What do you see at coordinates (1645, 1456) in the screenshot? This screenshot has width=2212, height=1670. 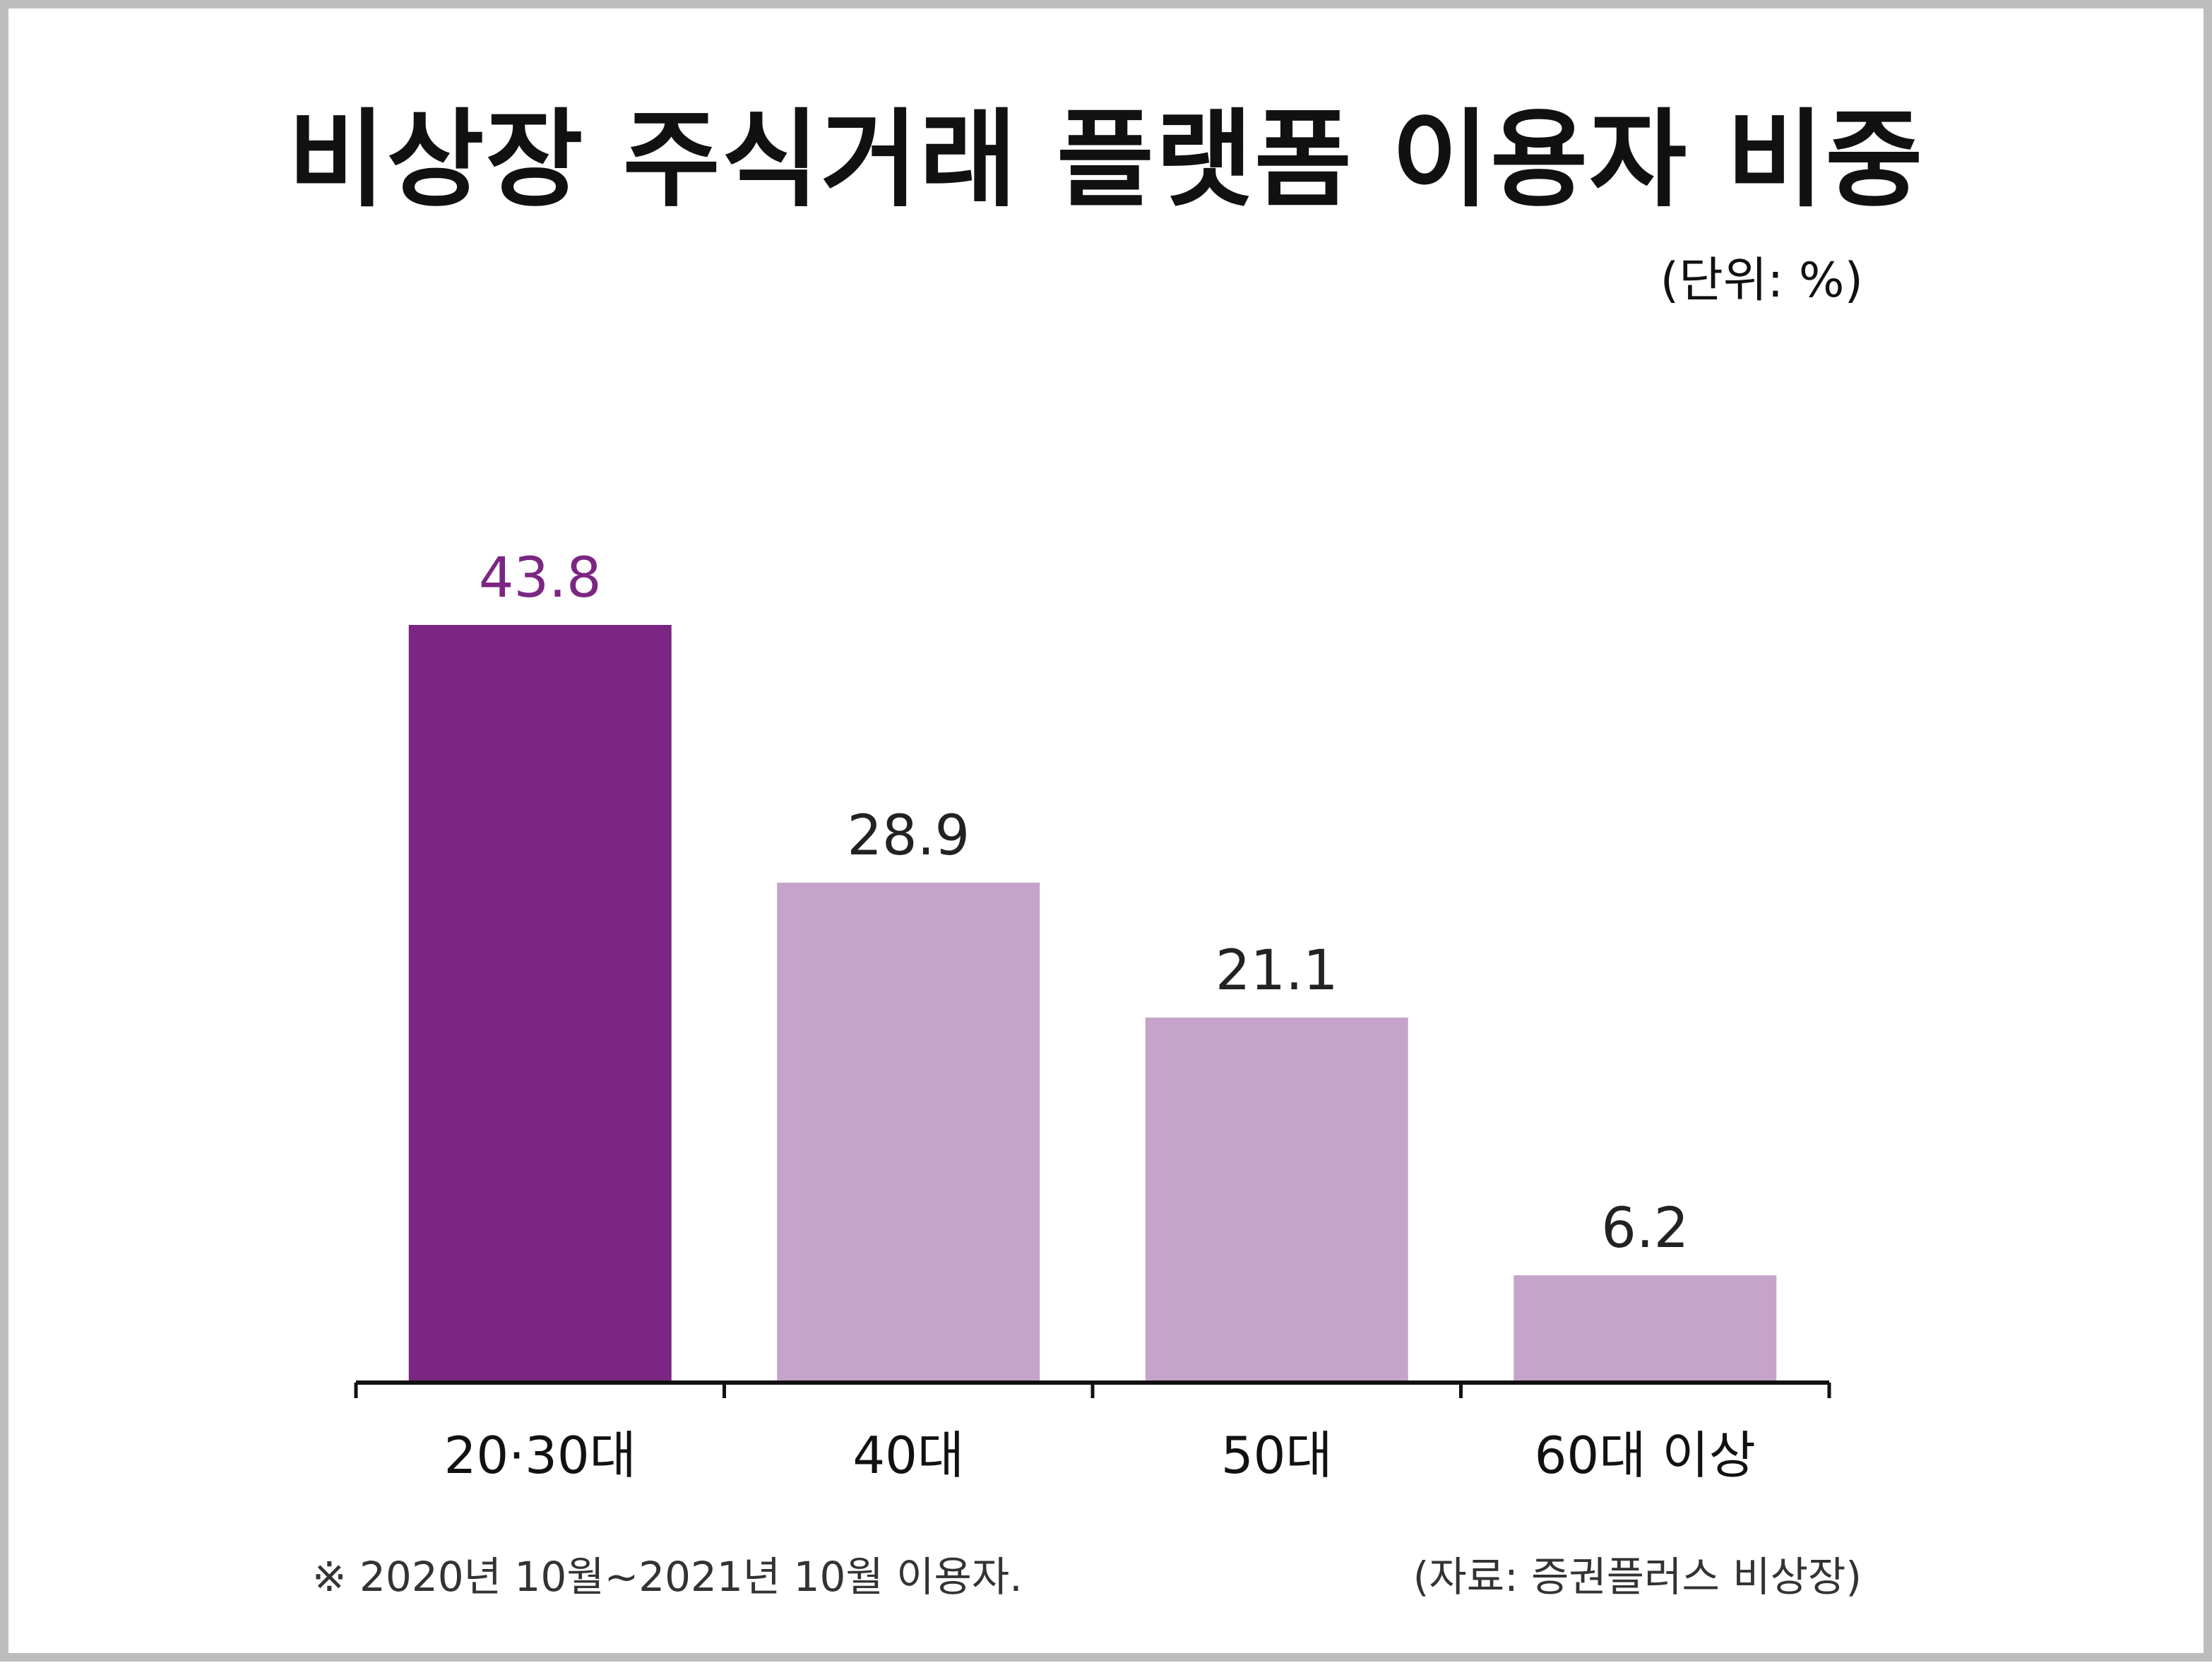 I see `x-tick-label-4: 60대 이상` at bounding box center [1645, 1456].